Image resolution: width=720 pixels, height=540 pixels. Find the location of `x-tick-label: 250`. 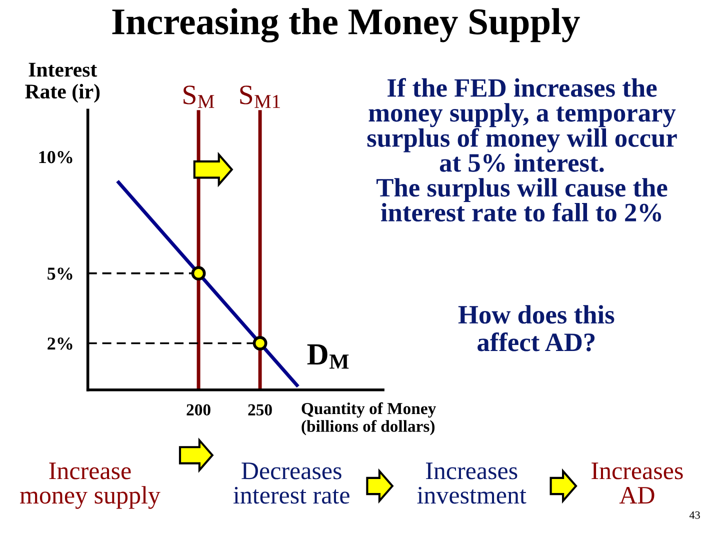

x-tick-label: 250 is located at coordinates (260, 410).